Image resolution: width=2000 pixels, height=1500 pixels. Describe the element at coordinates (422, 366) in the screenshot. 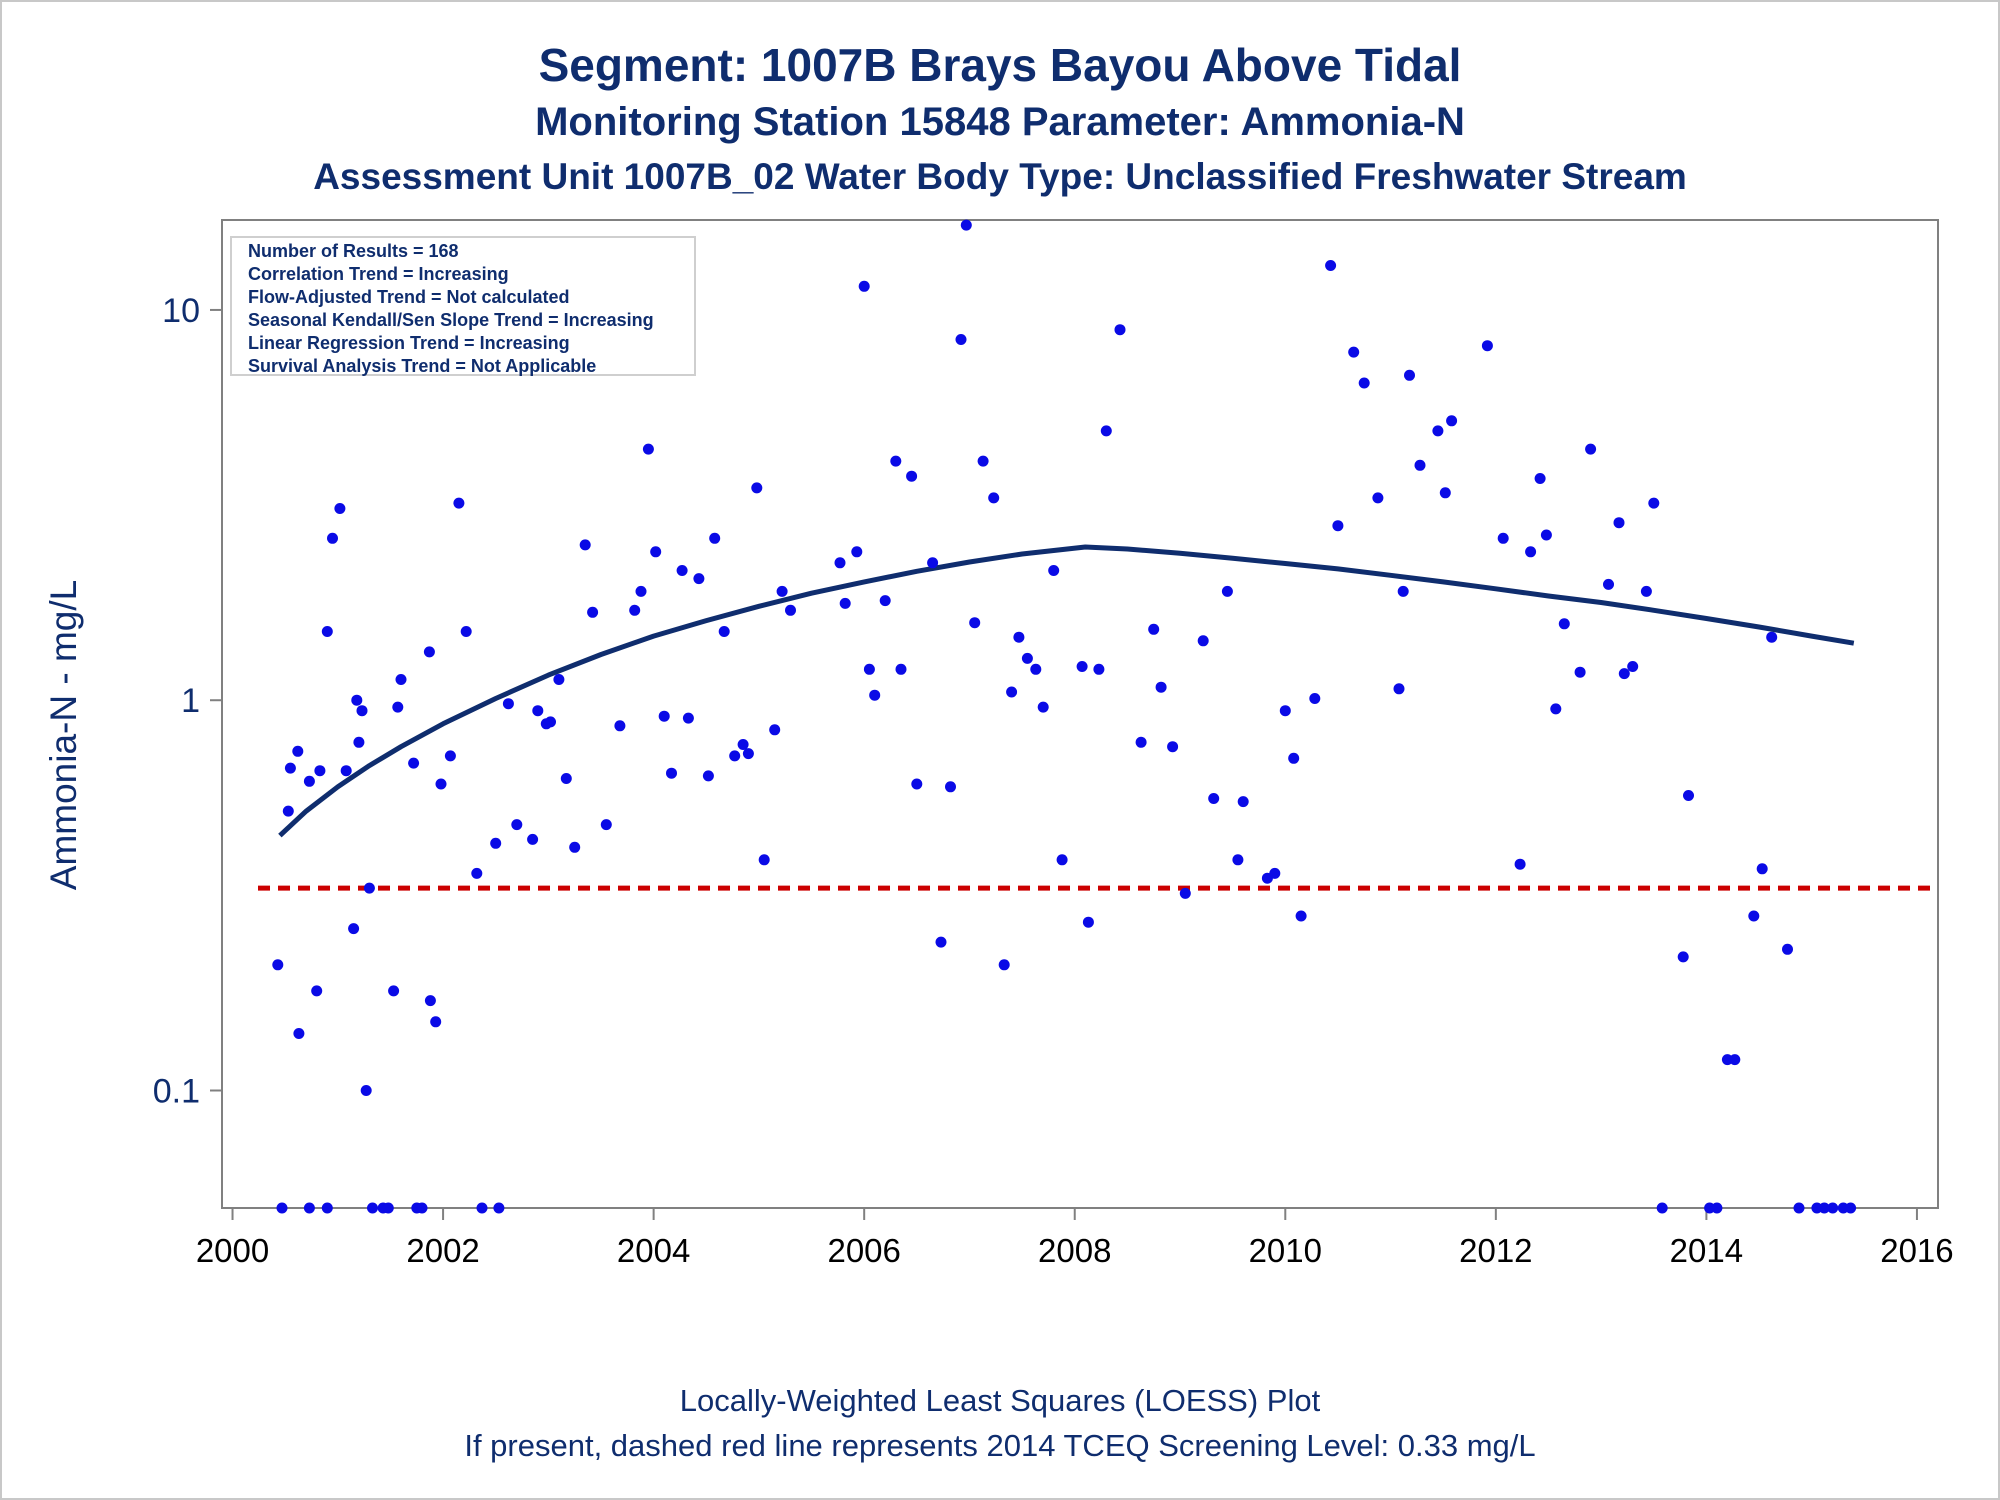

I see `stat-survival-analysis-trend: Survival Analysis Trend = Not Applicable` at that location.